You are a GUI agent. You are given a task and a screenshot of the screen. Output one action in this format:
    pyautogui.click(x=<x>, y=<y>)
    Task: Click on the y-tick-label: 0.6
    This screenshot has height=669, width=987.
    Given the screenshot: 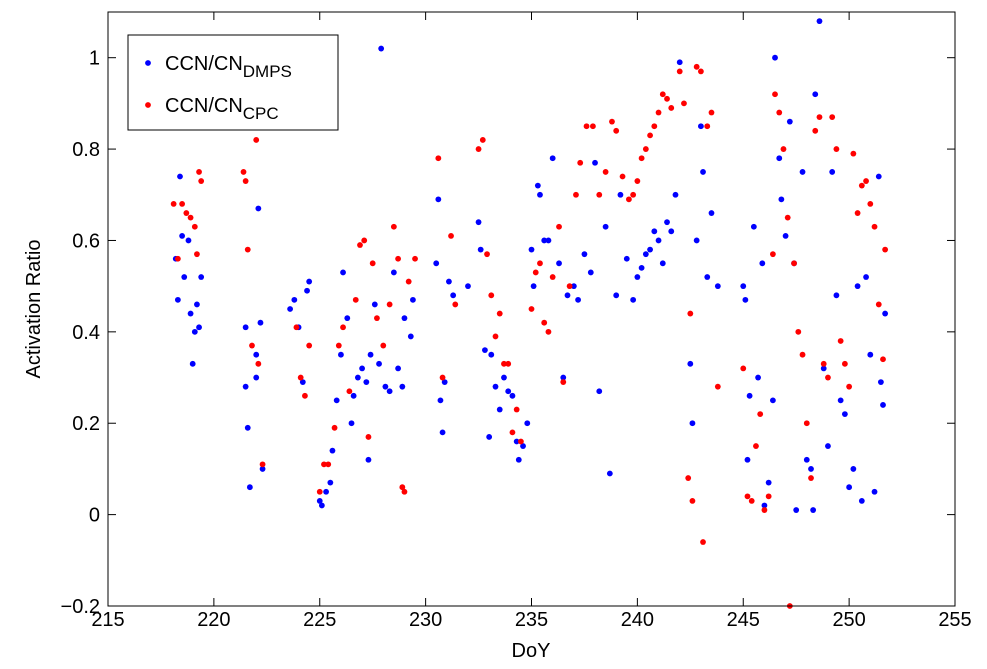 What is the action you would take?
    pyautogui.click(x=86, y=241)
    